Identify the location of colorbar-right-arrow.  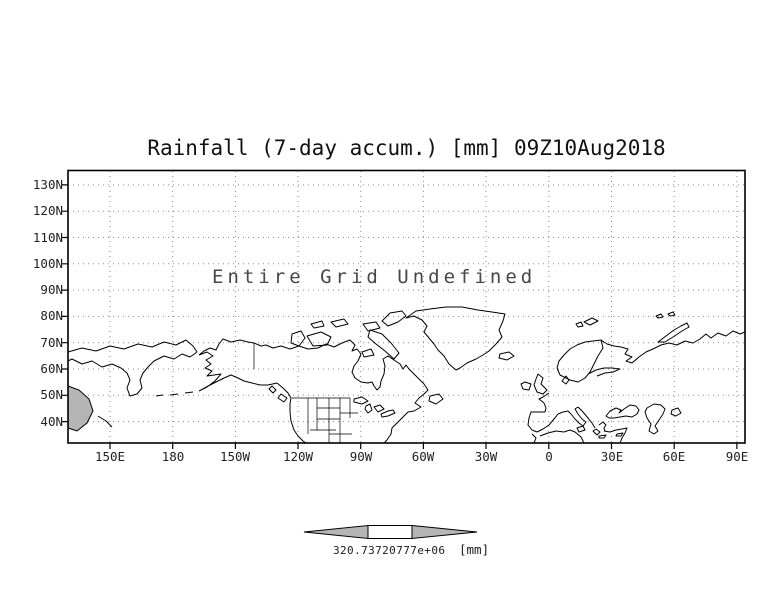
(444, 532).